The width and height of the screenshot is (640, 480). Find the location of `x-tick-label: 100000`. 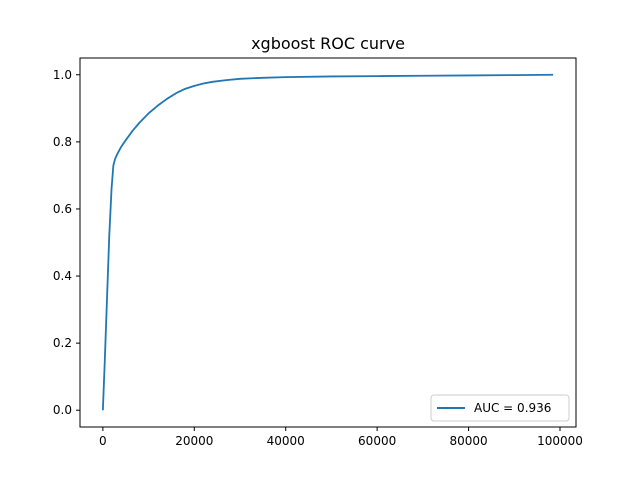

x-tick-label: 100000 is located at coordinates (560, 441).